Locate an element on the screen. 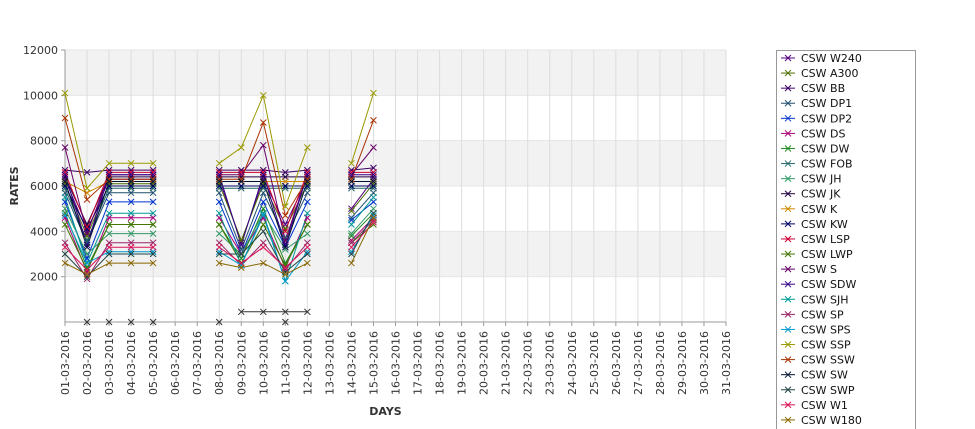 The height and width of the screenshot is (429, 975). legend-label: CSW SJH is located at coordinates (825, 299).